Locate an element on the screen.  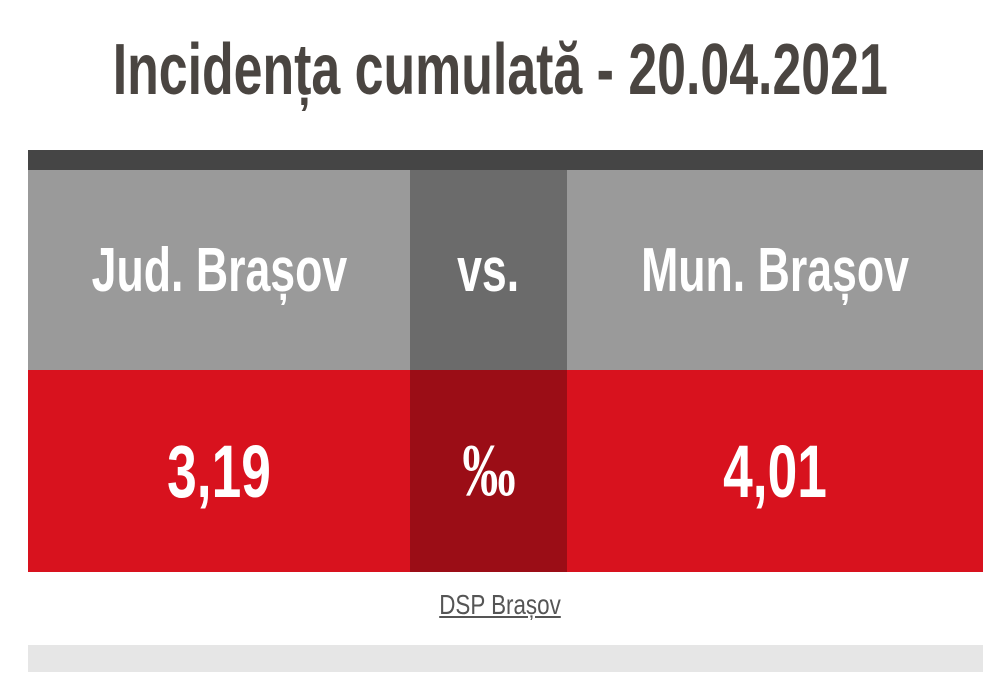
middle-header: vs. is located at coordinates (488, 270).